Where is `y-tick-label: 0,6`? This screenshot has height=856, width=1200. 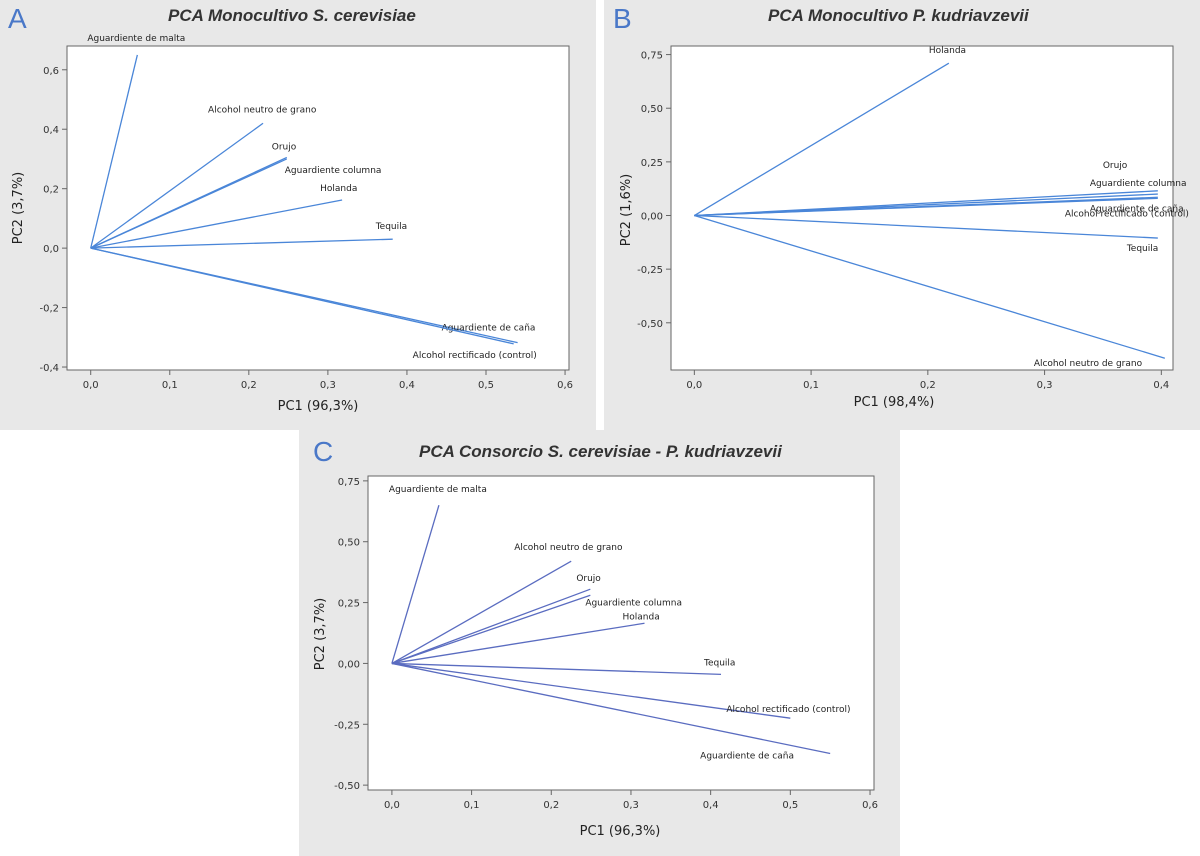 y-tick-label: 0,6 is located at coordinates (51, 71).